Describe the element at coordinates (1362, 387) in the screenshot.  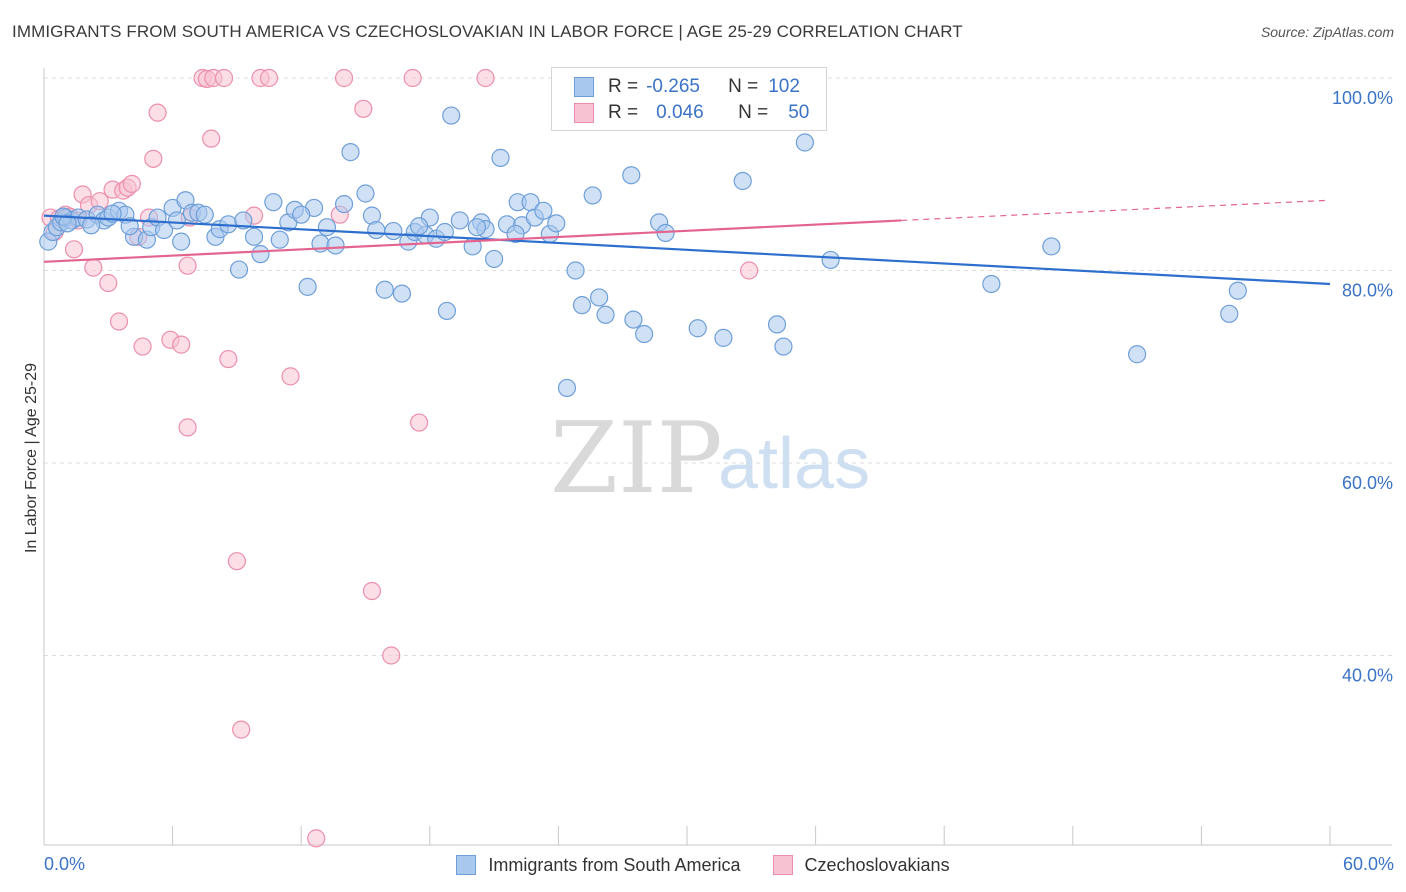
I see `y-tick-labels: 100.0% 80.0% 60.0% 40.0%` at that location.